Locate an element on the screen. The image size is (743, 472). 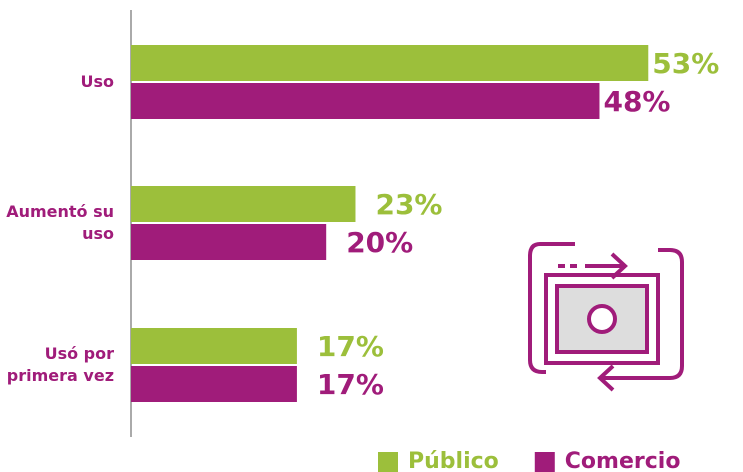
value-label: 23% is located at coordinates (408, 204).